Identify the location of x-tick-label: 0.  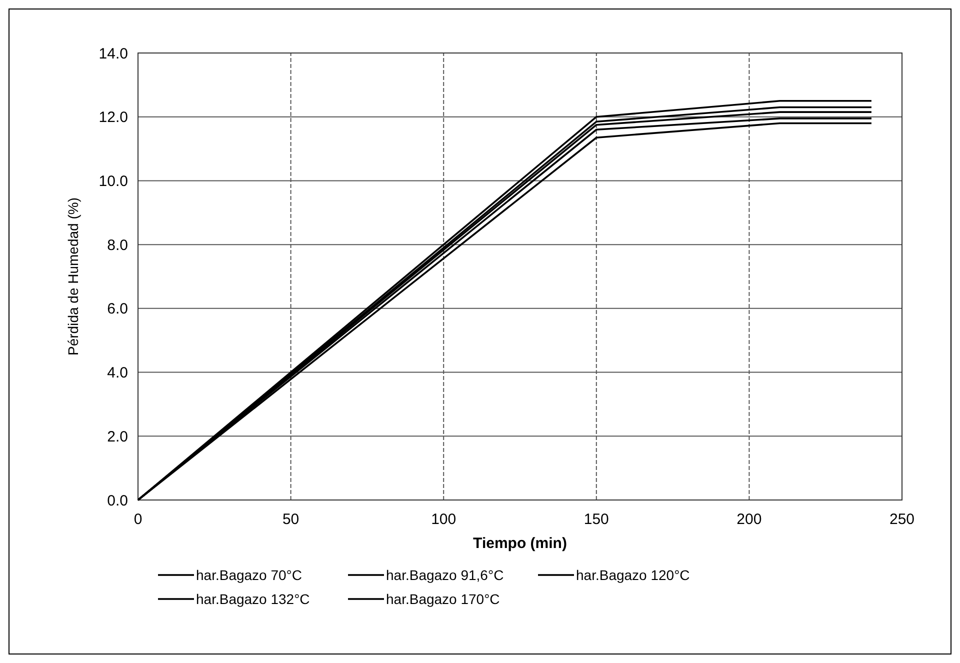
(138, 519).